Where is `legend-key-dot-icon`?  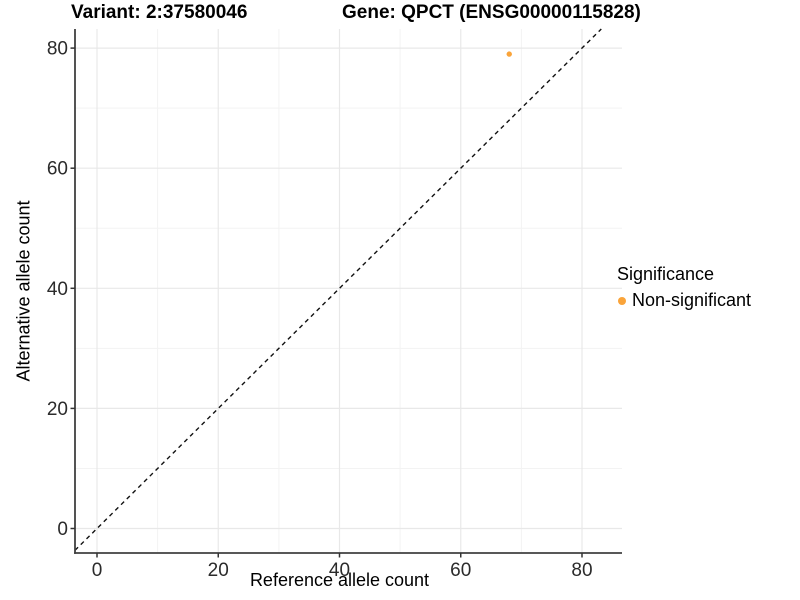 legend-key-dot-icon is located at coordinates (622, 300).